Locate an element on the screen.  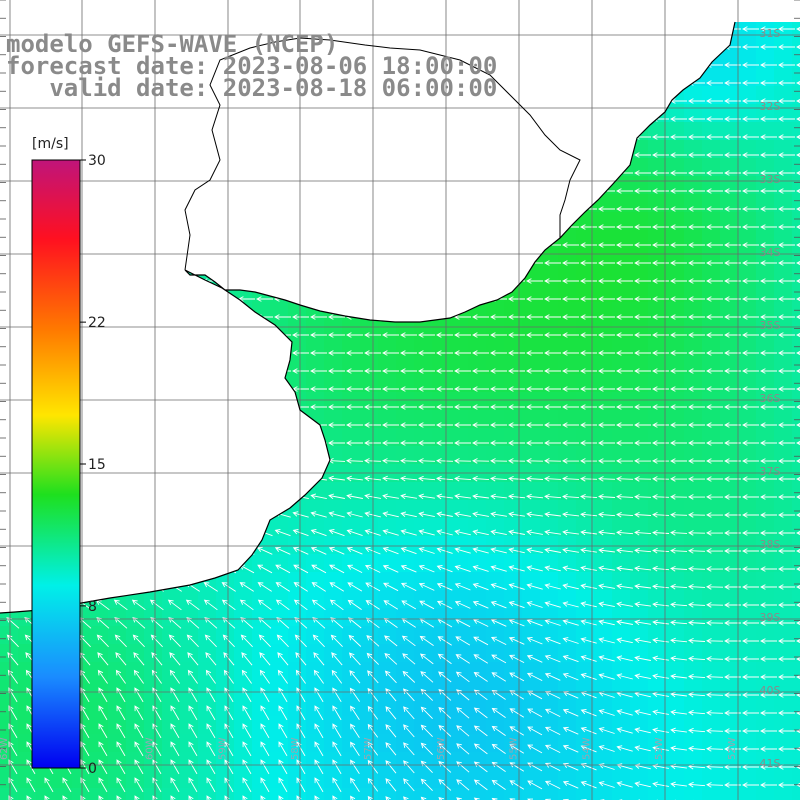
longitude-label: 52W is located at coordinates (732, 748).